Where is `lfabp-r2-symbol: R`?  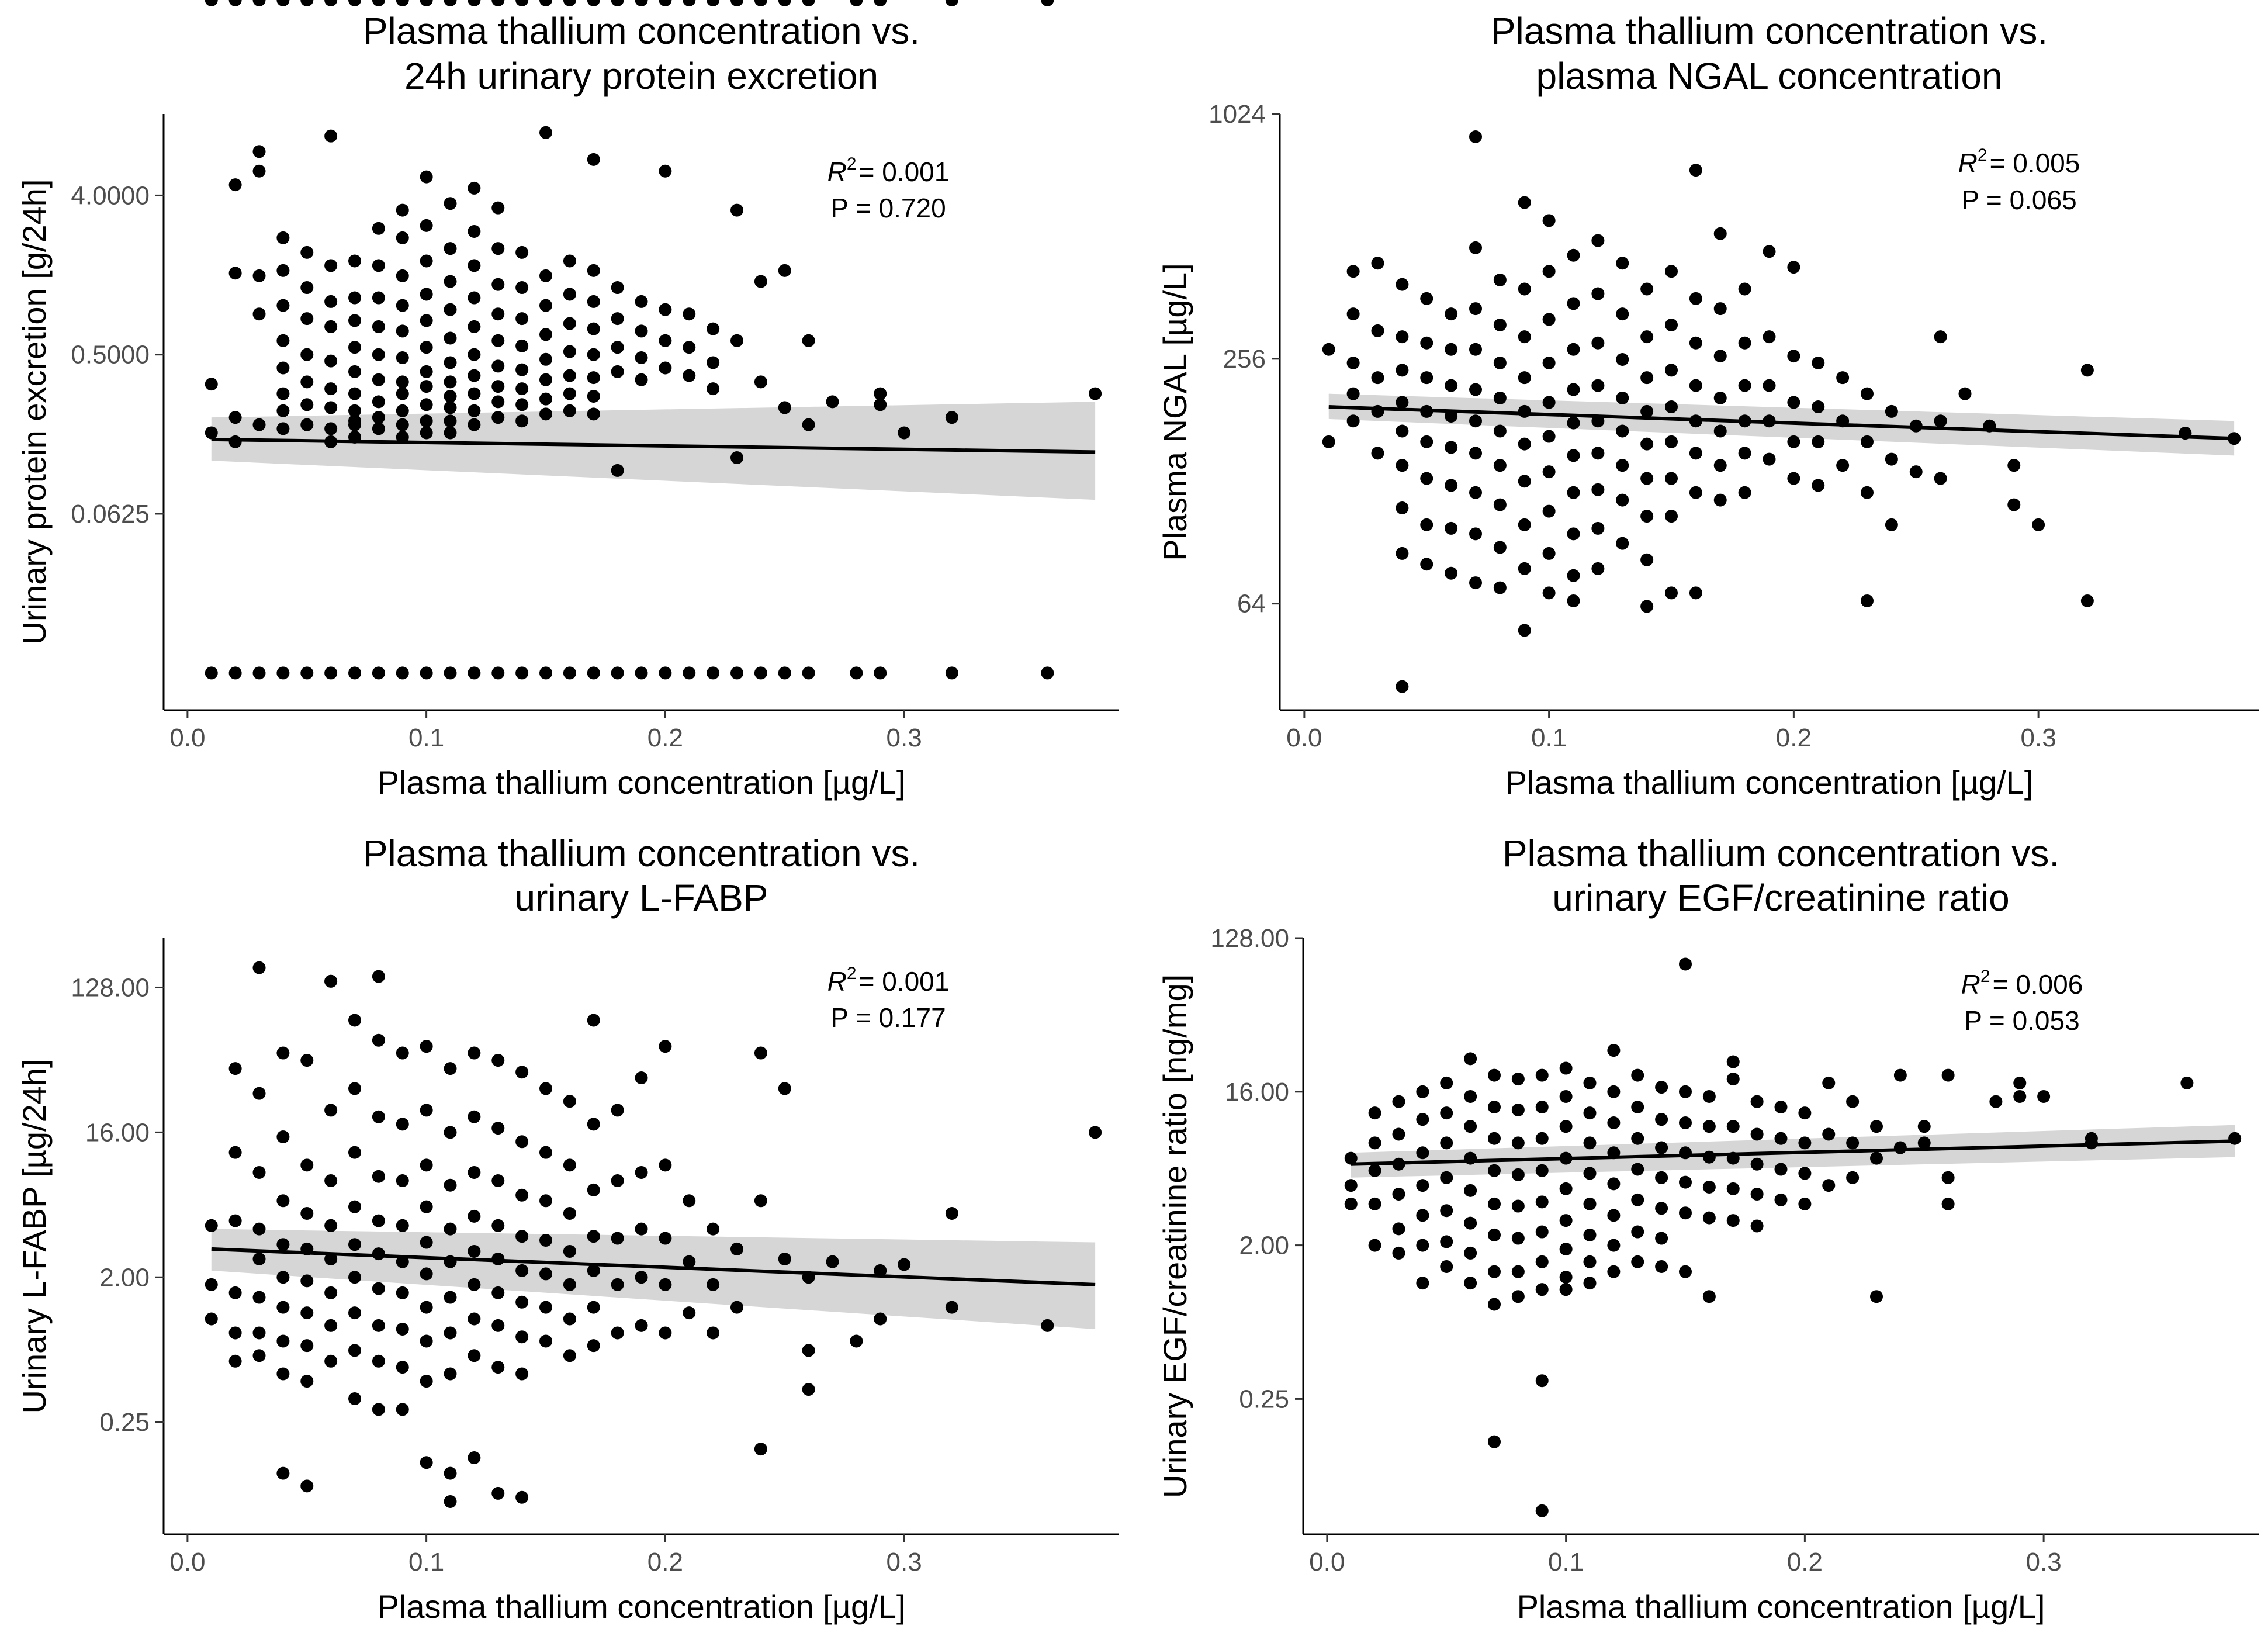 lfabp-r2-symbol: R is located at coordinates (837, 981).